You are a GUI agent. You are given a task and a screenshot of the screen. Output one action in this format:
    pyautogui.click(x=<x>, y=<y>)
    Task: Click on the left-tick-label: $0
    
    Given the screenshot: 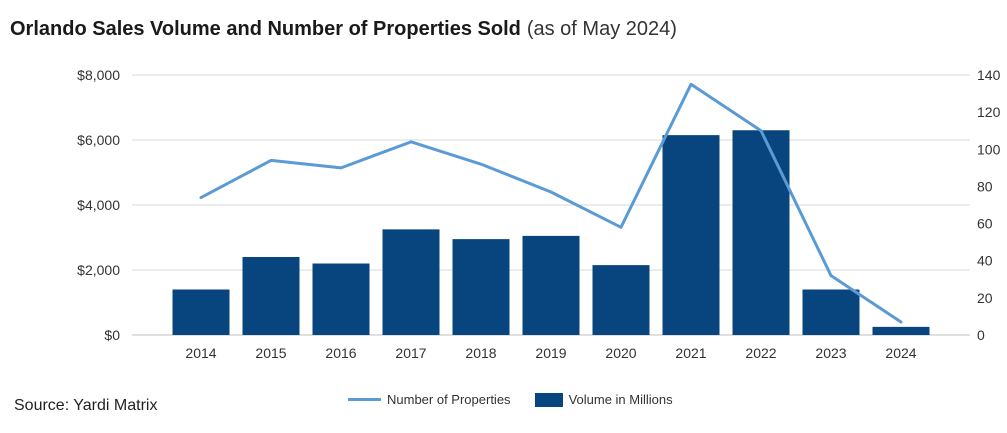 What is the action you would take?
    pyautogui.click(x=112, y=335)
    